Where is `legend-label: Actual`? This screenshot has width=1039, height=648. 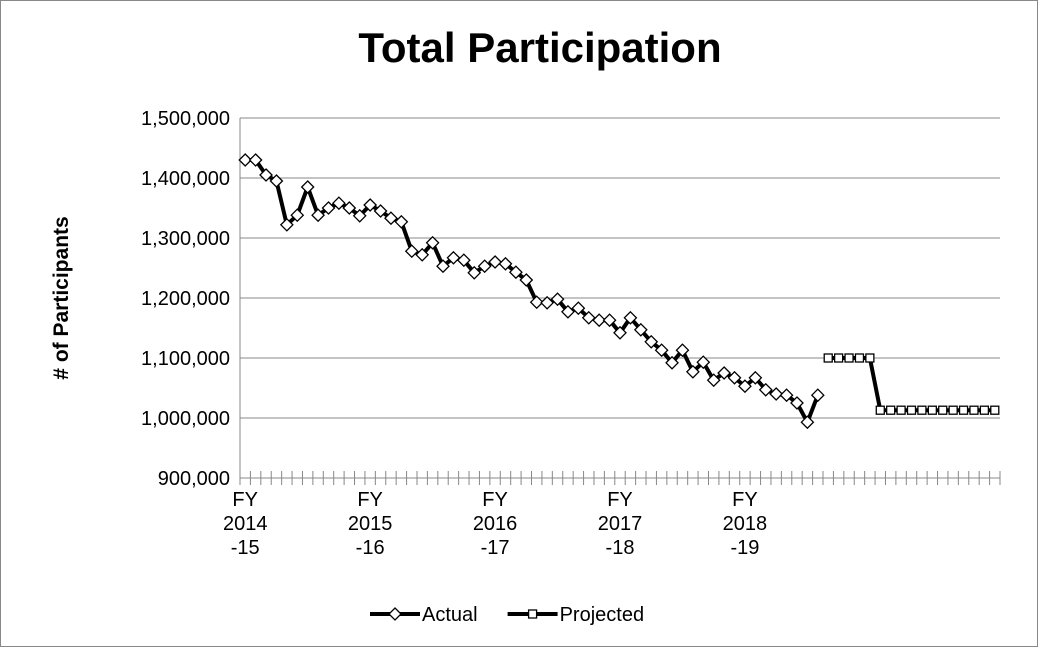 legend-label: Actual is located at coordinates (450, 615).